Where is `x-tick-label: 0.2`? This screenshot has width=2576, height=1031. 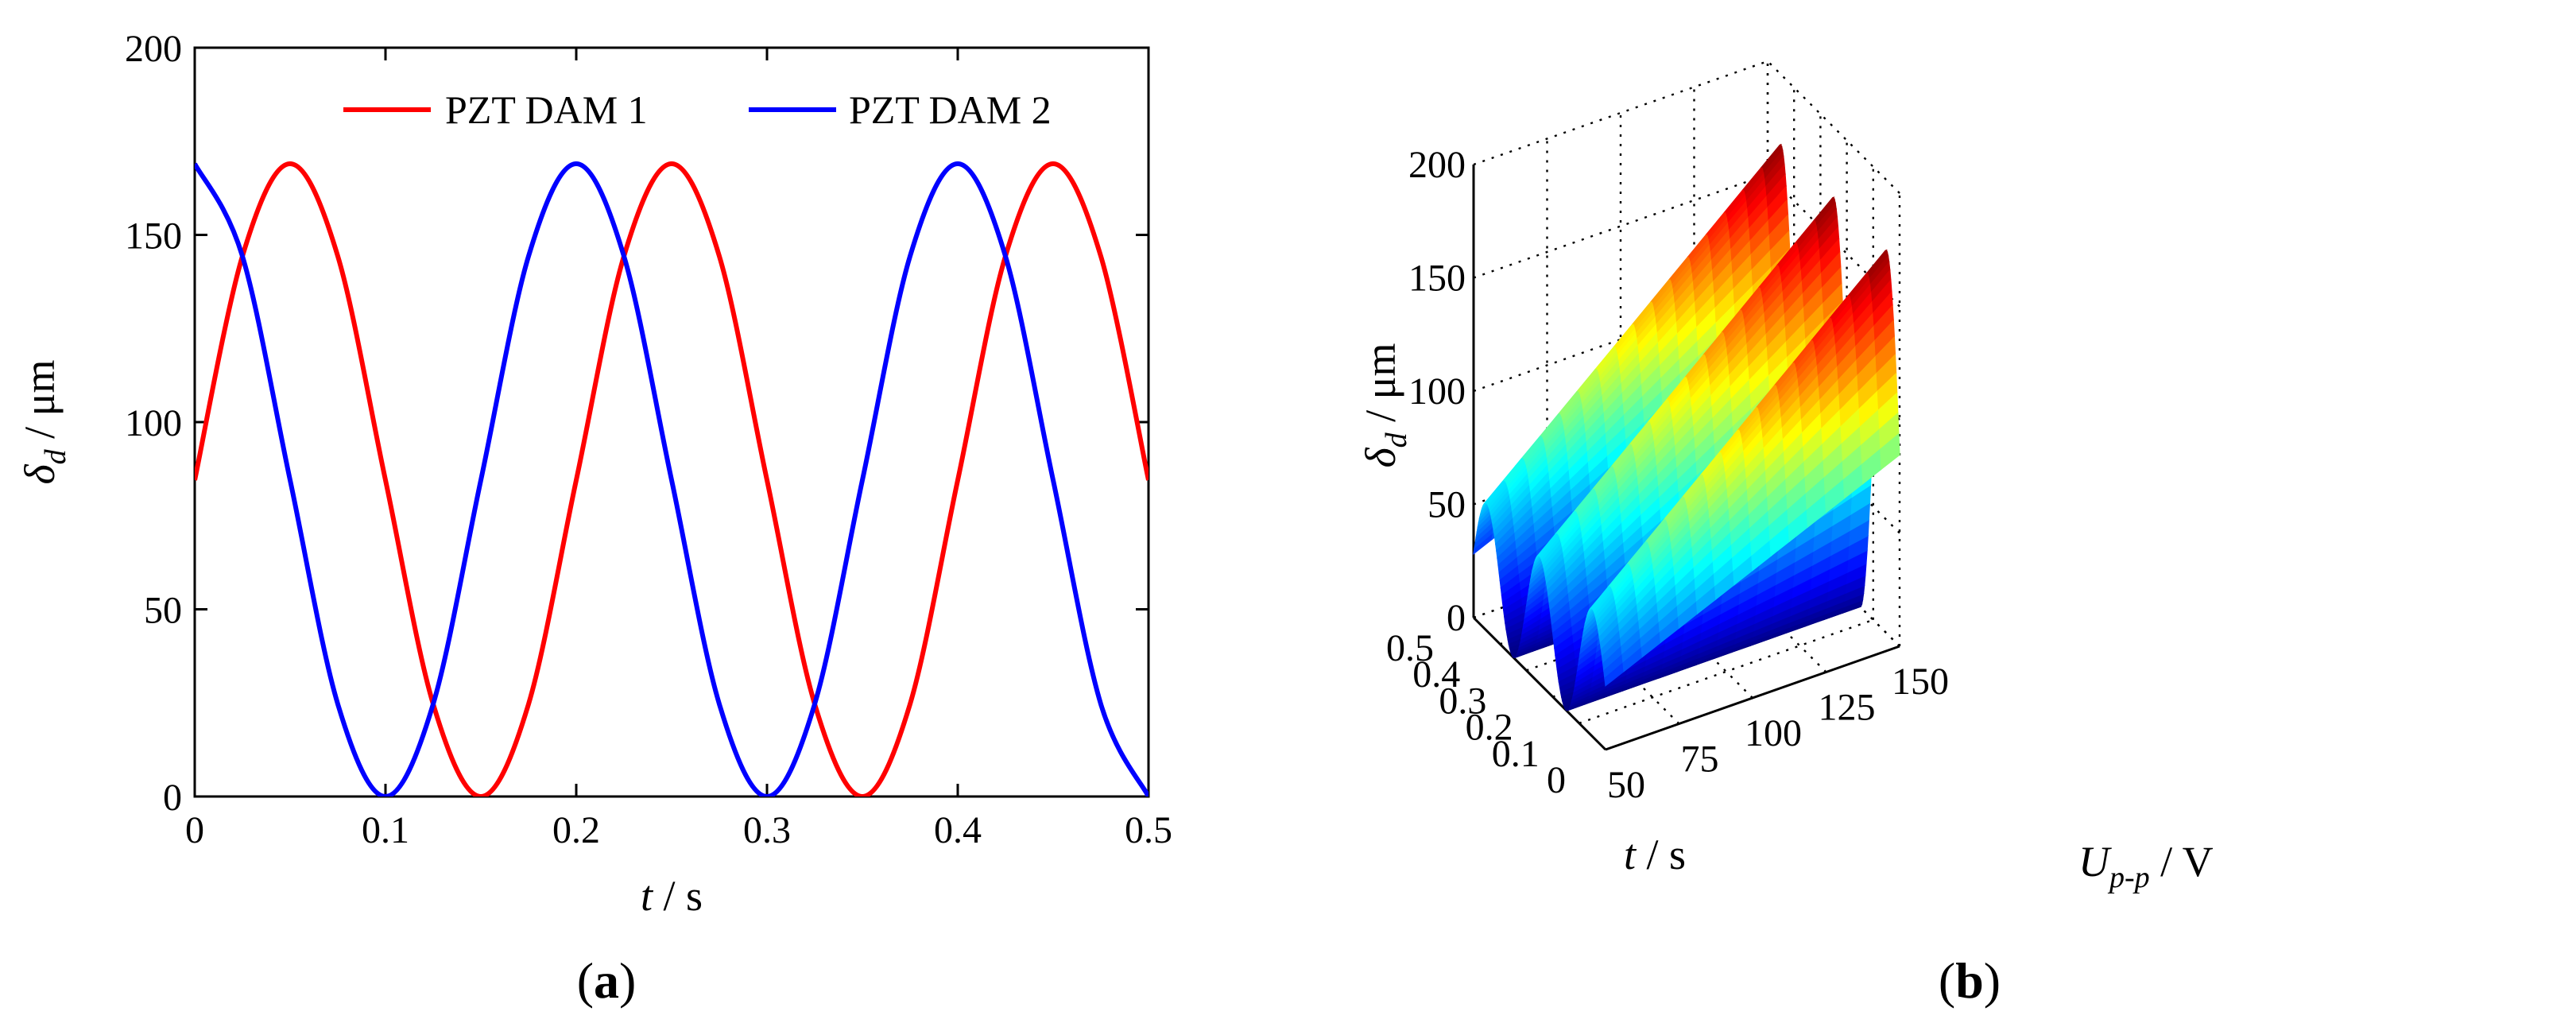 x-tick-label: 0.2 is located at coordinates (576, 830).